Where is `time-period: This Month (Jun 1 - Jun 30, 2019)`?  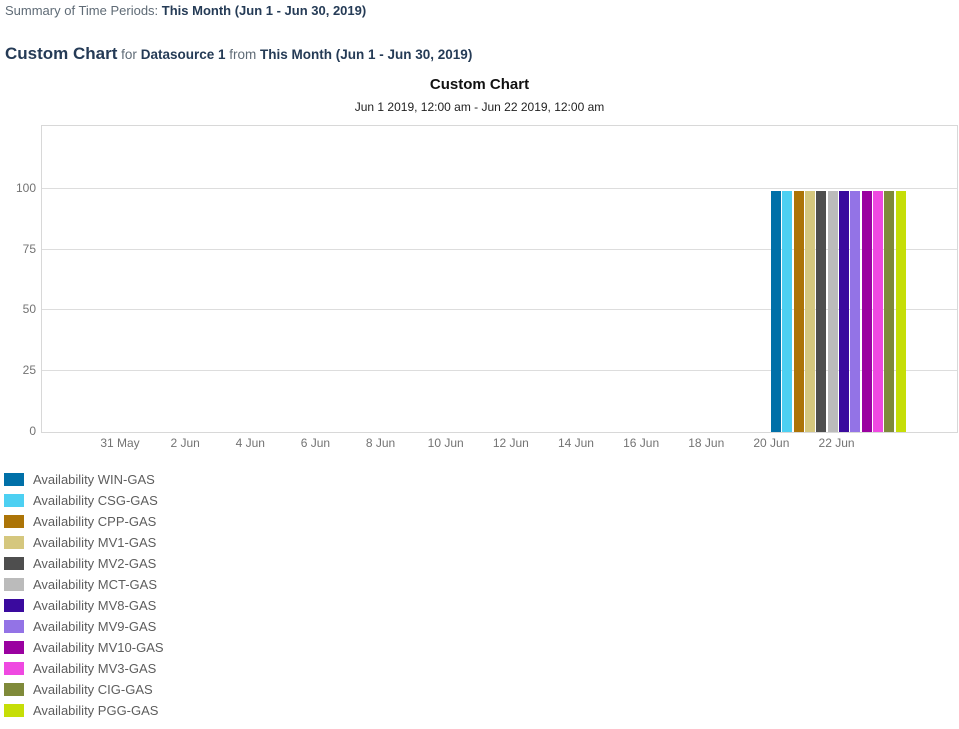 time-period: This Month (Jun 1 - Jun 30, 2019) is located at coordinates (366, 54).